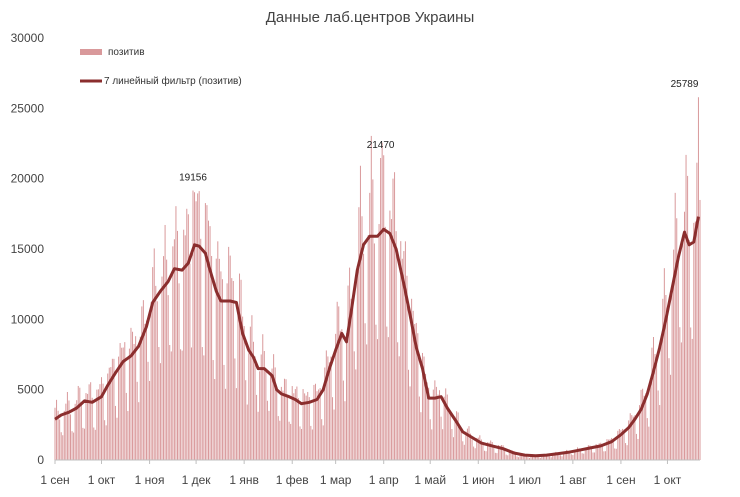 The height and width of the screenshot is (497, 740). I want to click on y-tick-label: 25000, so click(28, 108).